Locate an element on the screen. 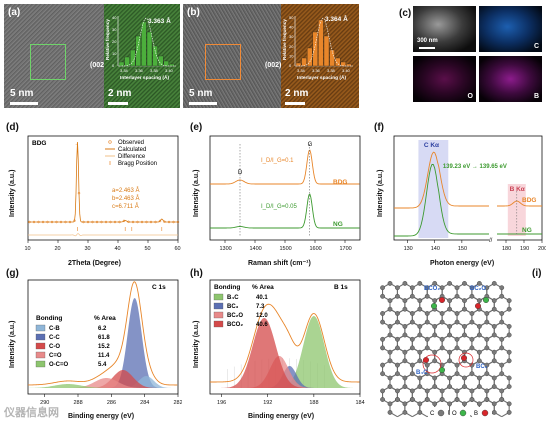 The image size is (548, 424). table-header-area: % Area is located at coordinates (263, 287).